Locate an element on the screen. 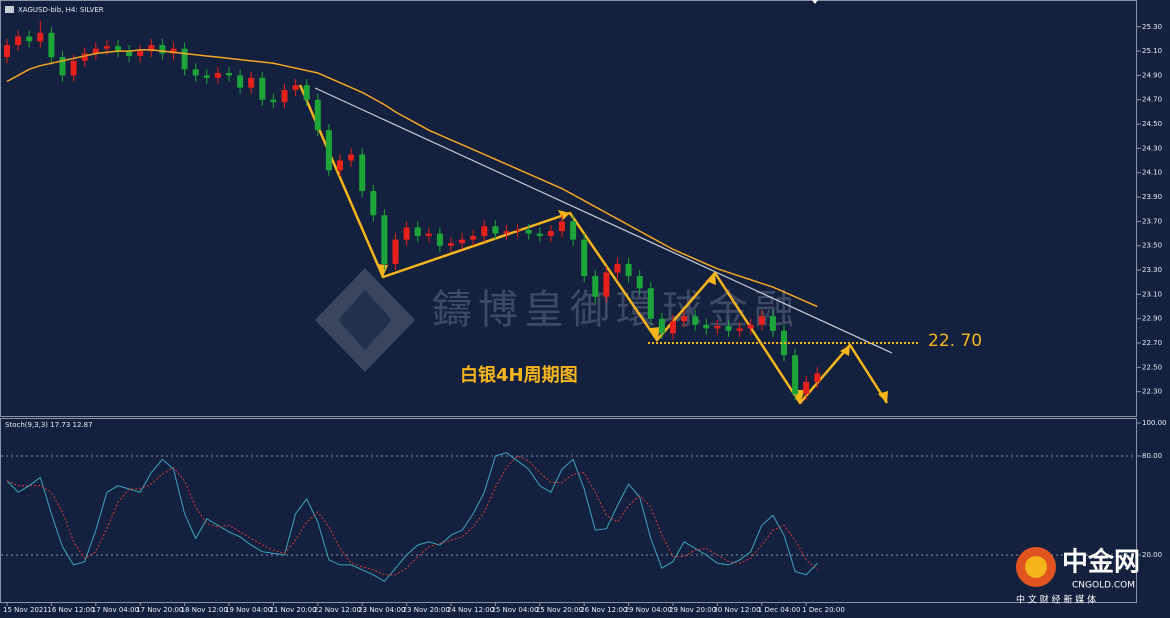  x-tick-label: 17 Nov 04:00 is located at coordinates (115, 610).